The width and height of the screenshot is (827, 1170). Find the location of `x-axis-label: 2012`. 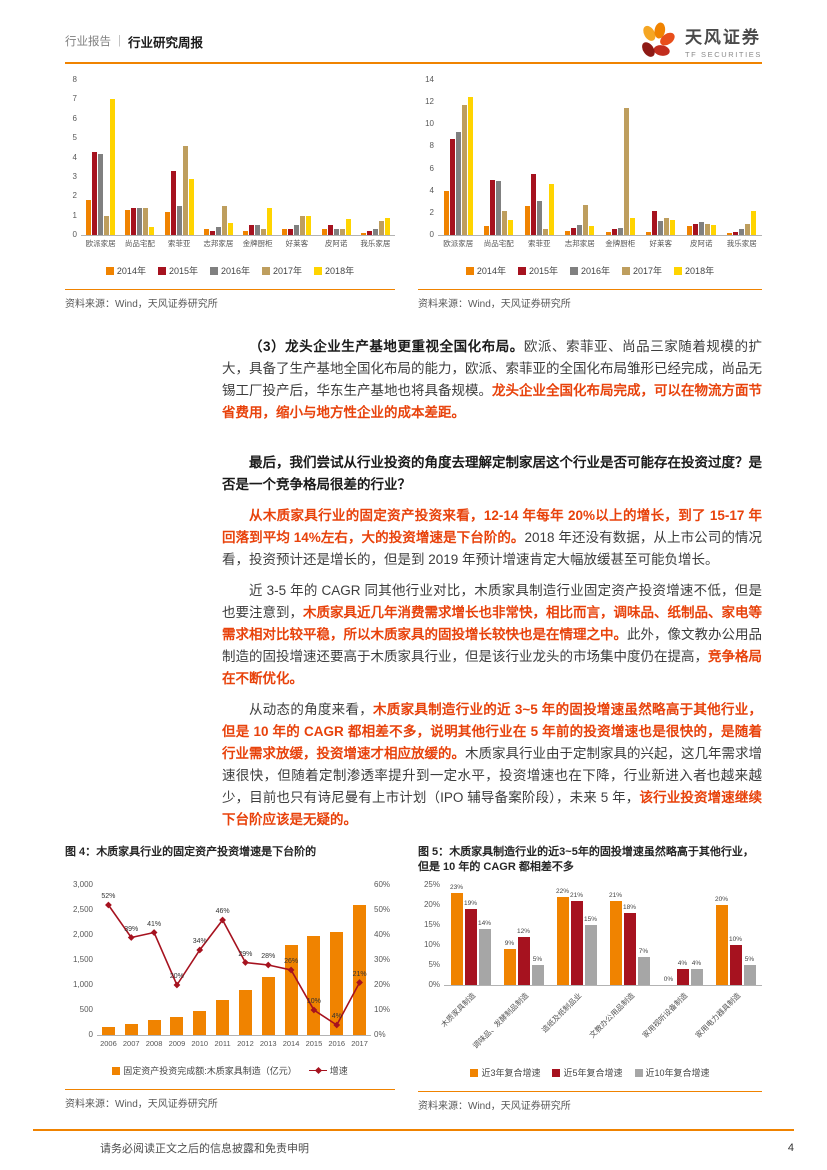

x-axis-label: 2012 is located at coordinates (245, 1043).